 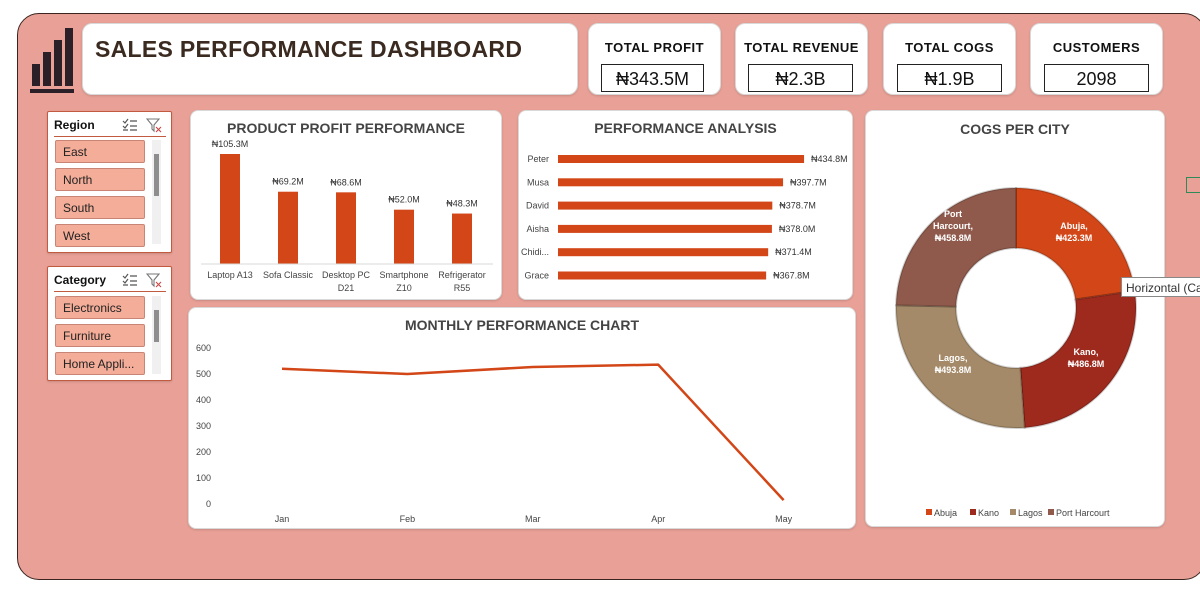 What do you see at coordinates (1096, 59) in the screenshot?
I see `kpi-customers: CUSTOMERS 2098` at bounding box center [1096, 59].